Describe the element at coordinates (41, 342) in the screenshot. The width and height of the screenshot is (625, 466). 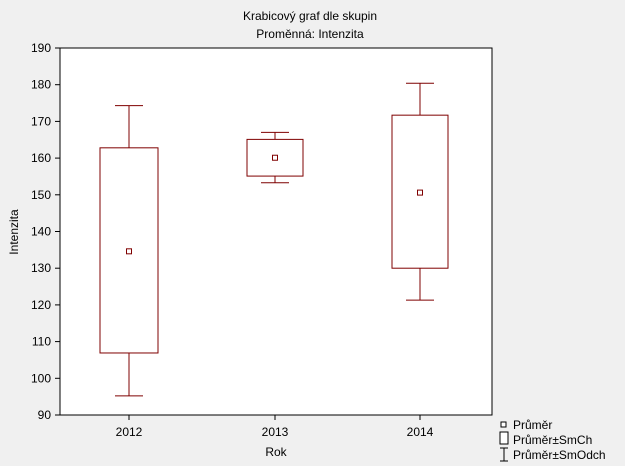
I see `y-tick-label: 110` at that location.